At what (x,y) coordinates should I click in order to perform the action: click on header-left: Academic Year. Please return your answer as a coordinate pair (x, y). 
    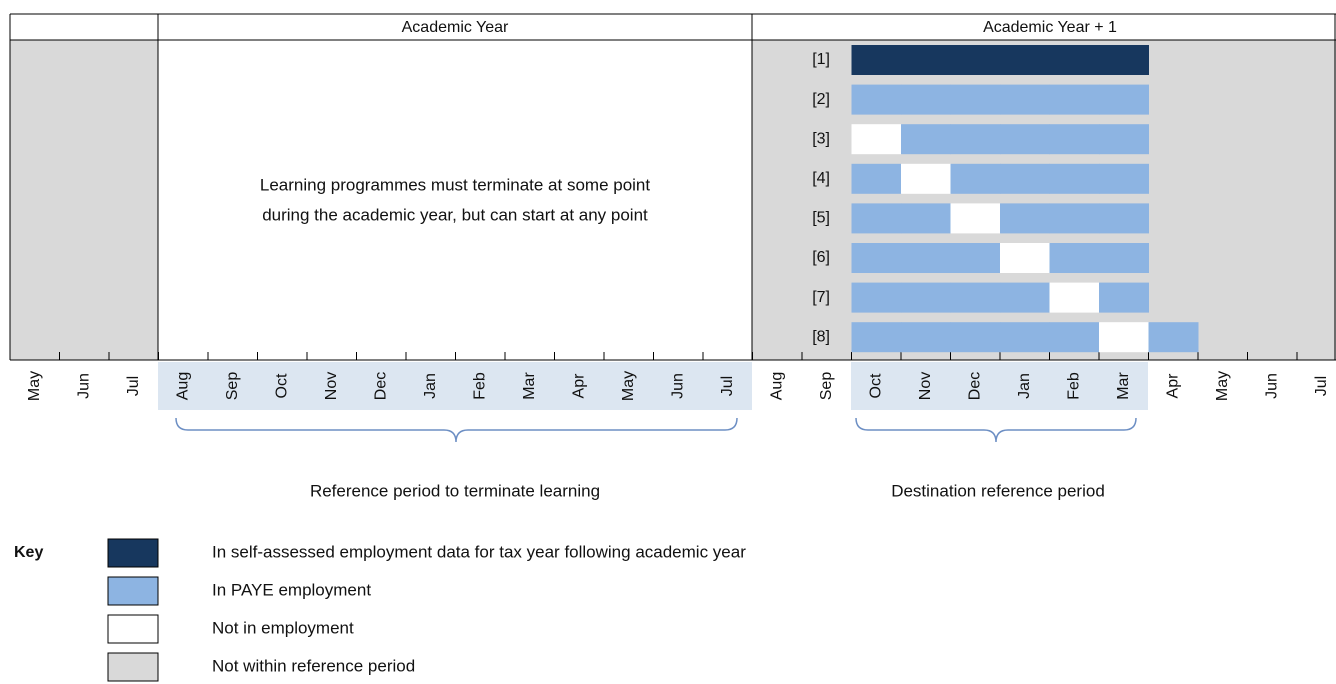
    Looking at the image, I should click on (455, 27).